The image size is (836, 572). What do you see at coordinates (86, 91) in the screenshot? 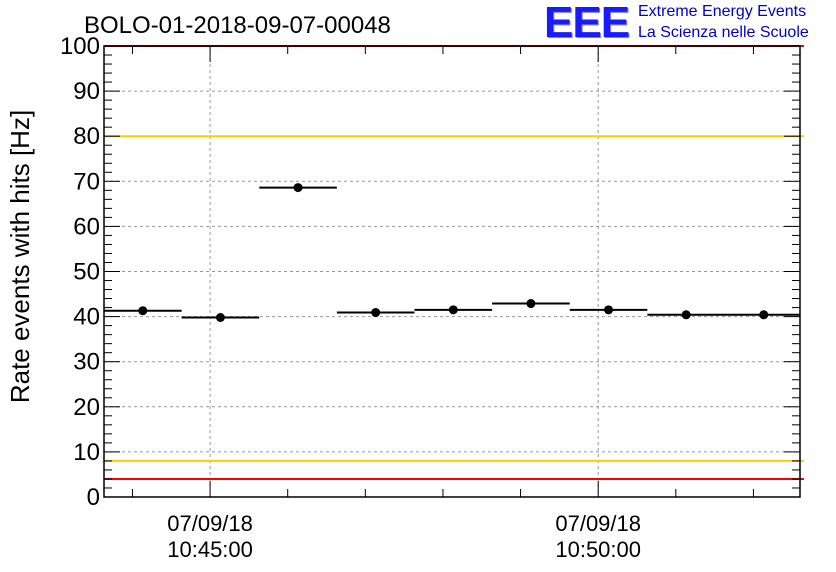
I see `y-tick-label: 90` at bounding box center [86, 91].